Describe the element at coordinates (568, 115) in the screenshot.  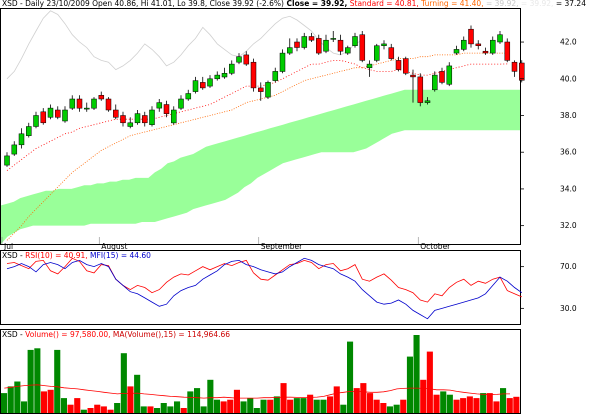
I see `y-tick-label: 38.0` at that location.